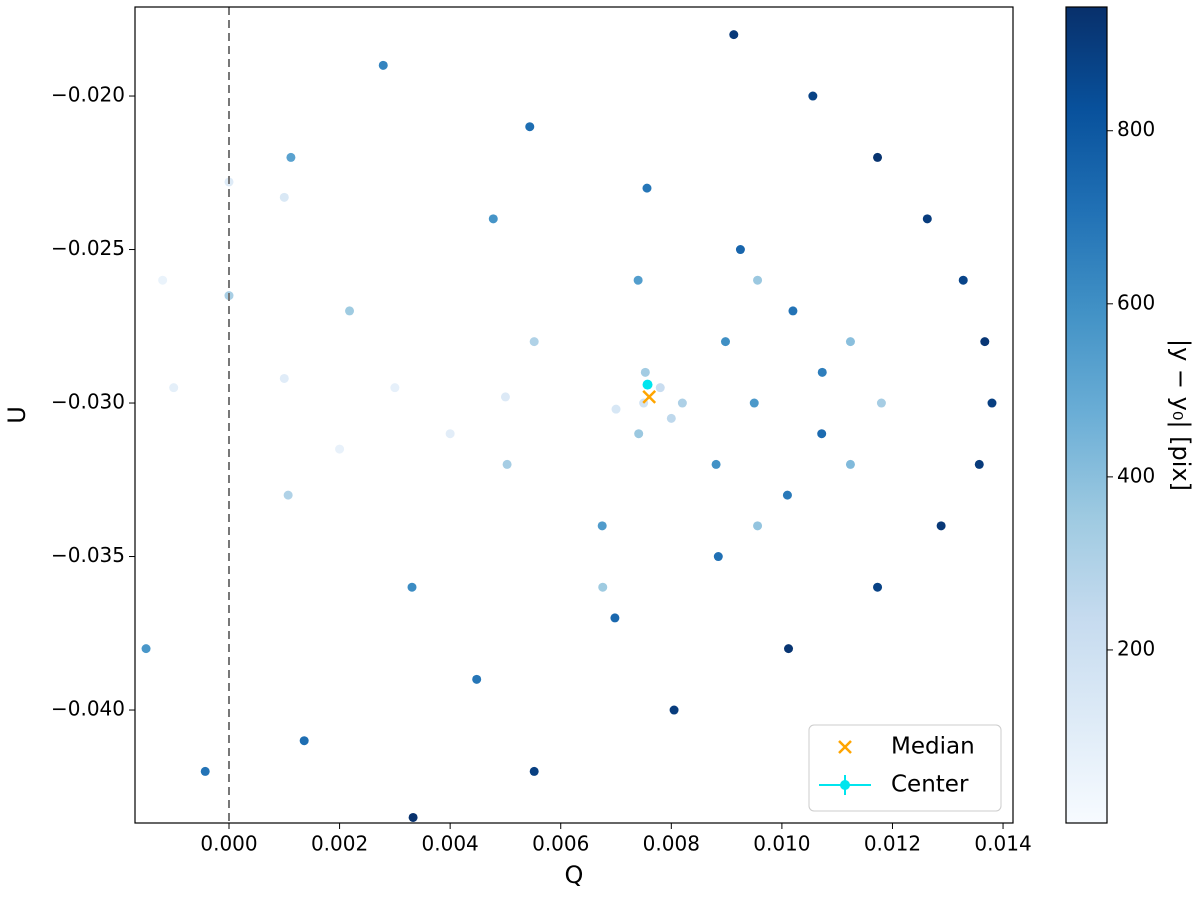 Image resolution: width=1200 pixels, height=900 pixels. What do you see at coordinates (17, 415) in the screenshot?
I see `y-axis-label: U` at bounding box center [17, 415].